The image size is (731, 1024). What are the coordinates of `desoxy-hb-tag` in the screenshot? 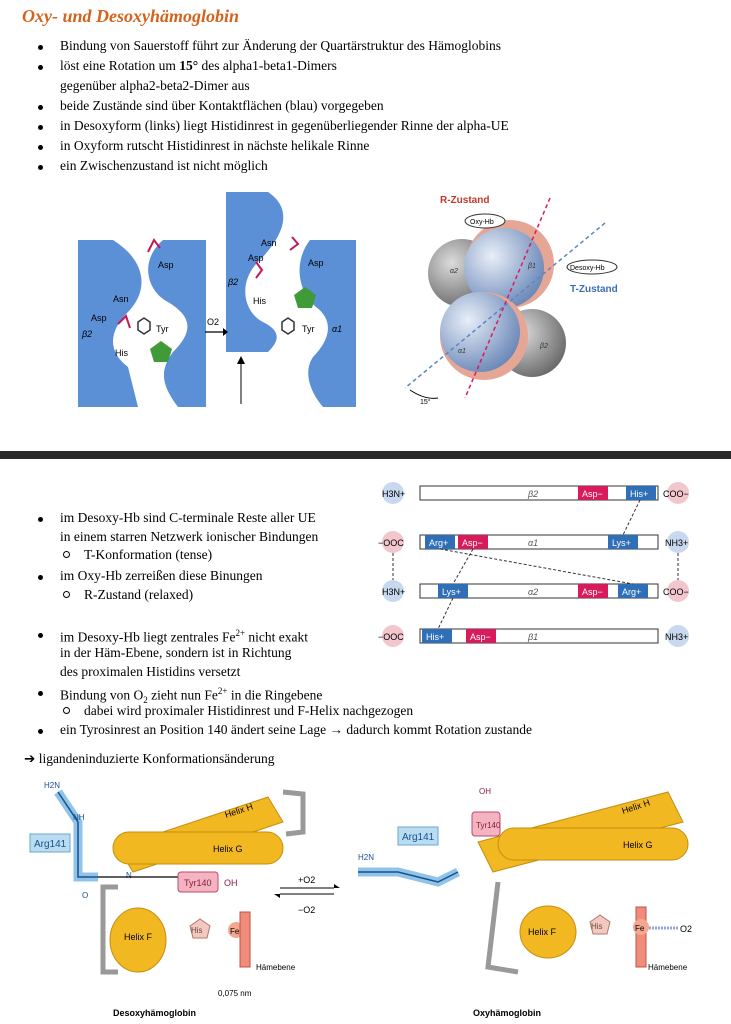 It's located at (592, 267).